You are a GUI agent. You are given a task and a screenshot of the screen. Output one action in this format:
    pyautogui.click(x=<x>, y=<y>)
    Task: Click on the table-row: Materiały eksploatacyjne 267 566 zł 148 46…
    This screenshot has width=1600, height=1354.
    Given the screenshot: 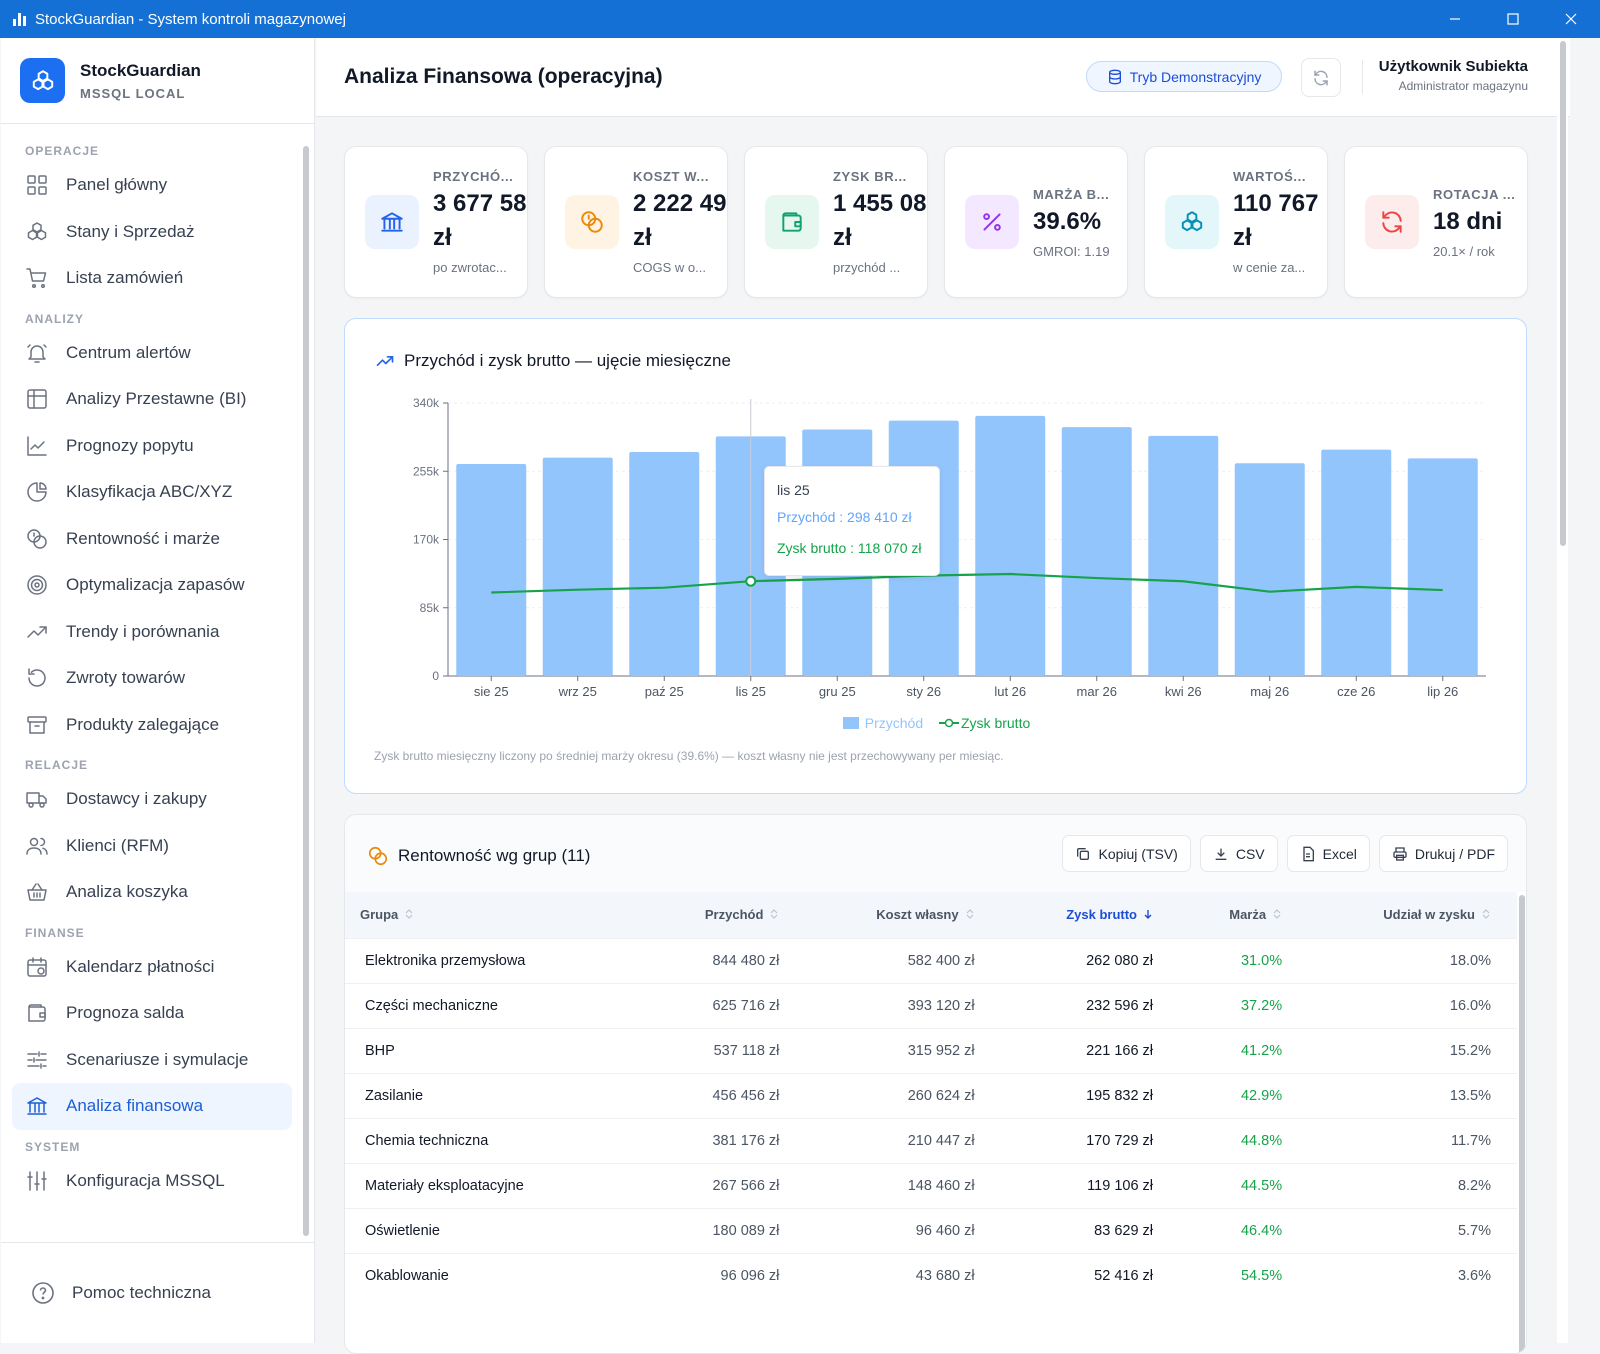 What is the action you would take?
    pyautogui.click(x=931, y=1185)
    